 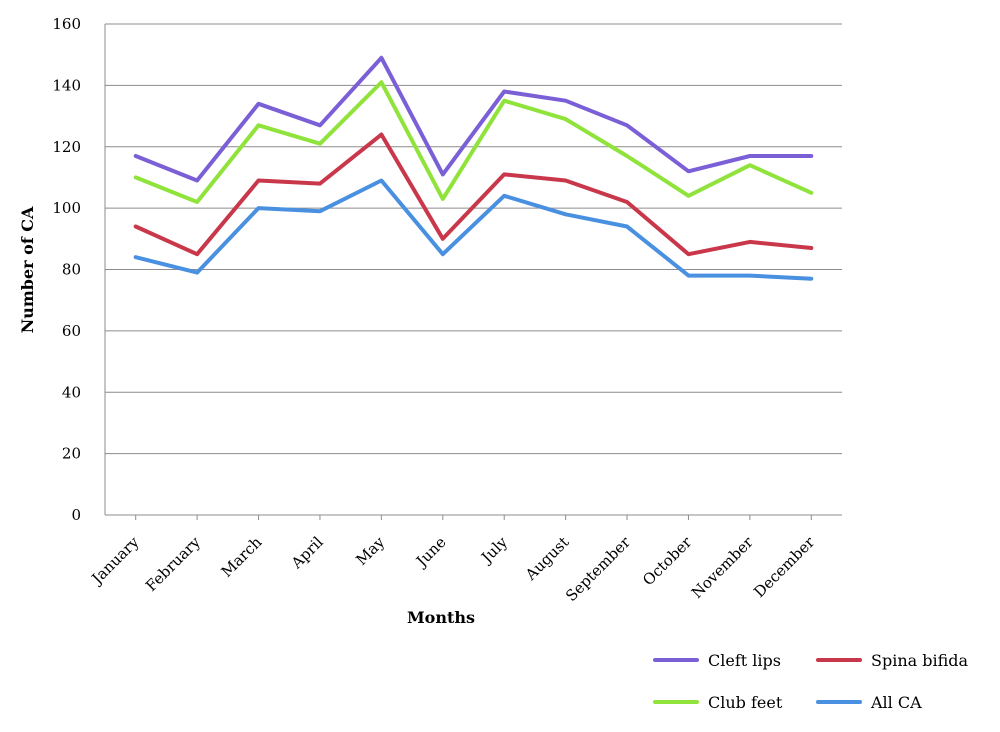 I want to click on series-line-cleft-lips, so click(x=473, y=119).